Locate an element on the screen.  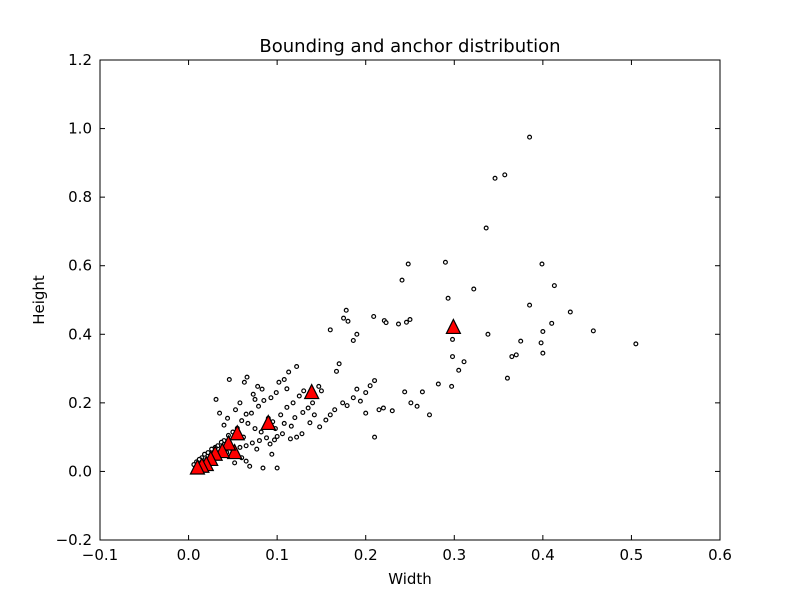
x-tick-label: 0.4 is located at coordinates (543, 555).